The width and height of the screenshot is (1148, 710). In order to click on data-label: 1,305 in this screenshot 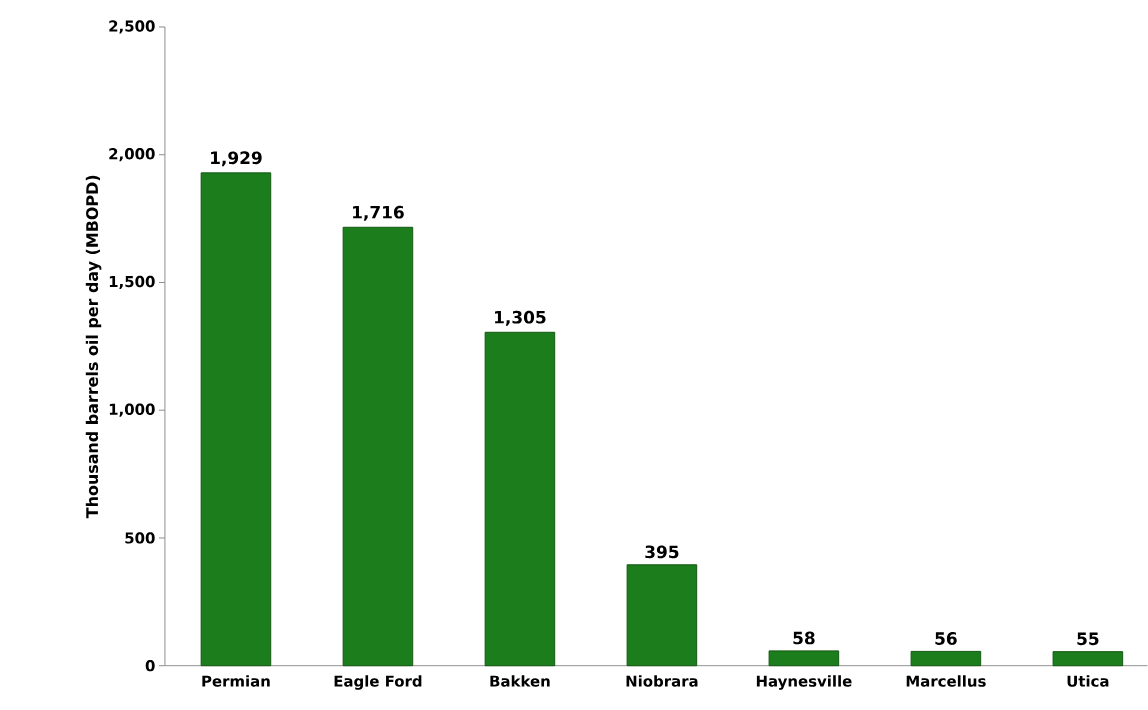, I will do `click(520, 318)`.